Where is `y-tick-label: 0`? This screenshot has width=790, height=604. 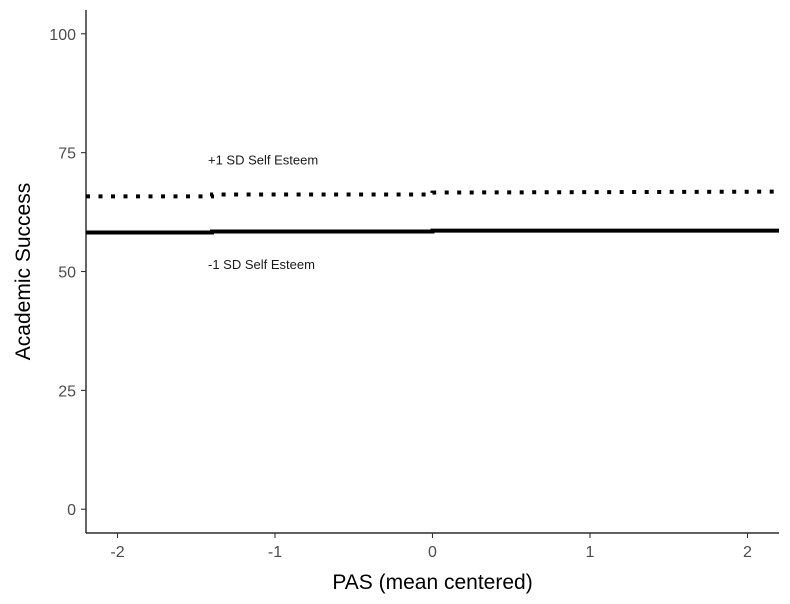 y-tick-label: 0 is located at coordinates (71, 510).